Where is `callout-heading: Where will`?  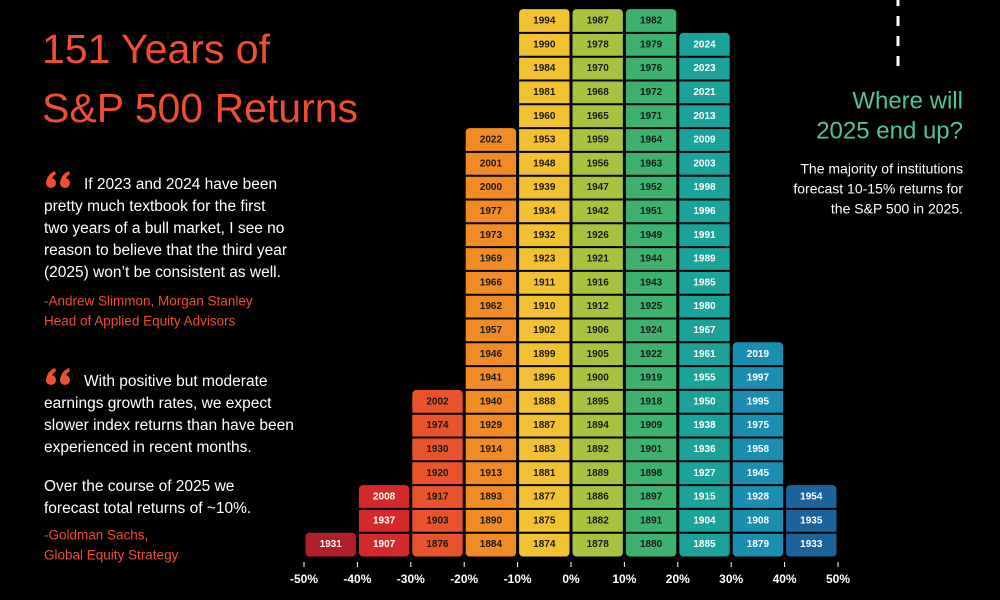 callout-heading: Where will is located at coordinates (907, 100).